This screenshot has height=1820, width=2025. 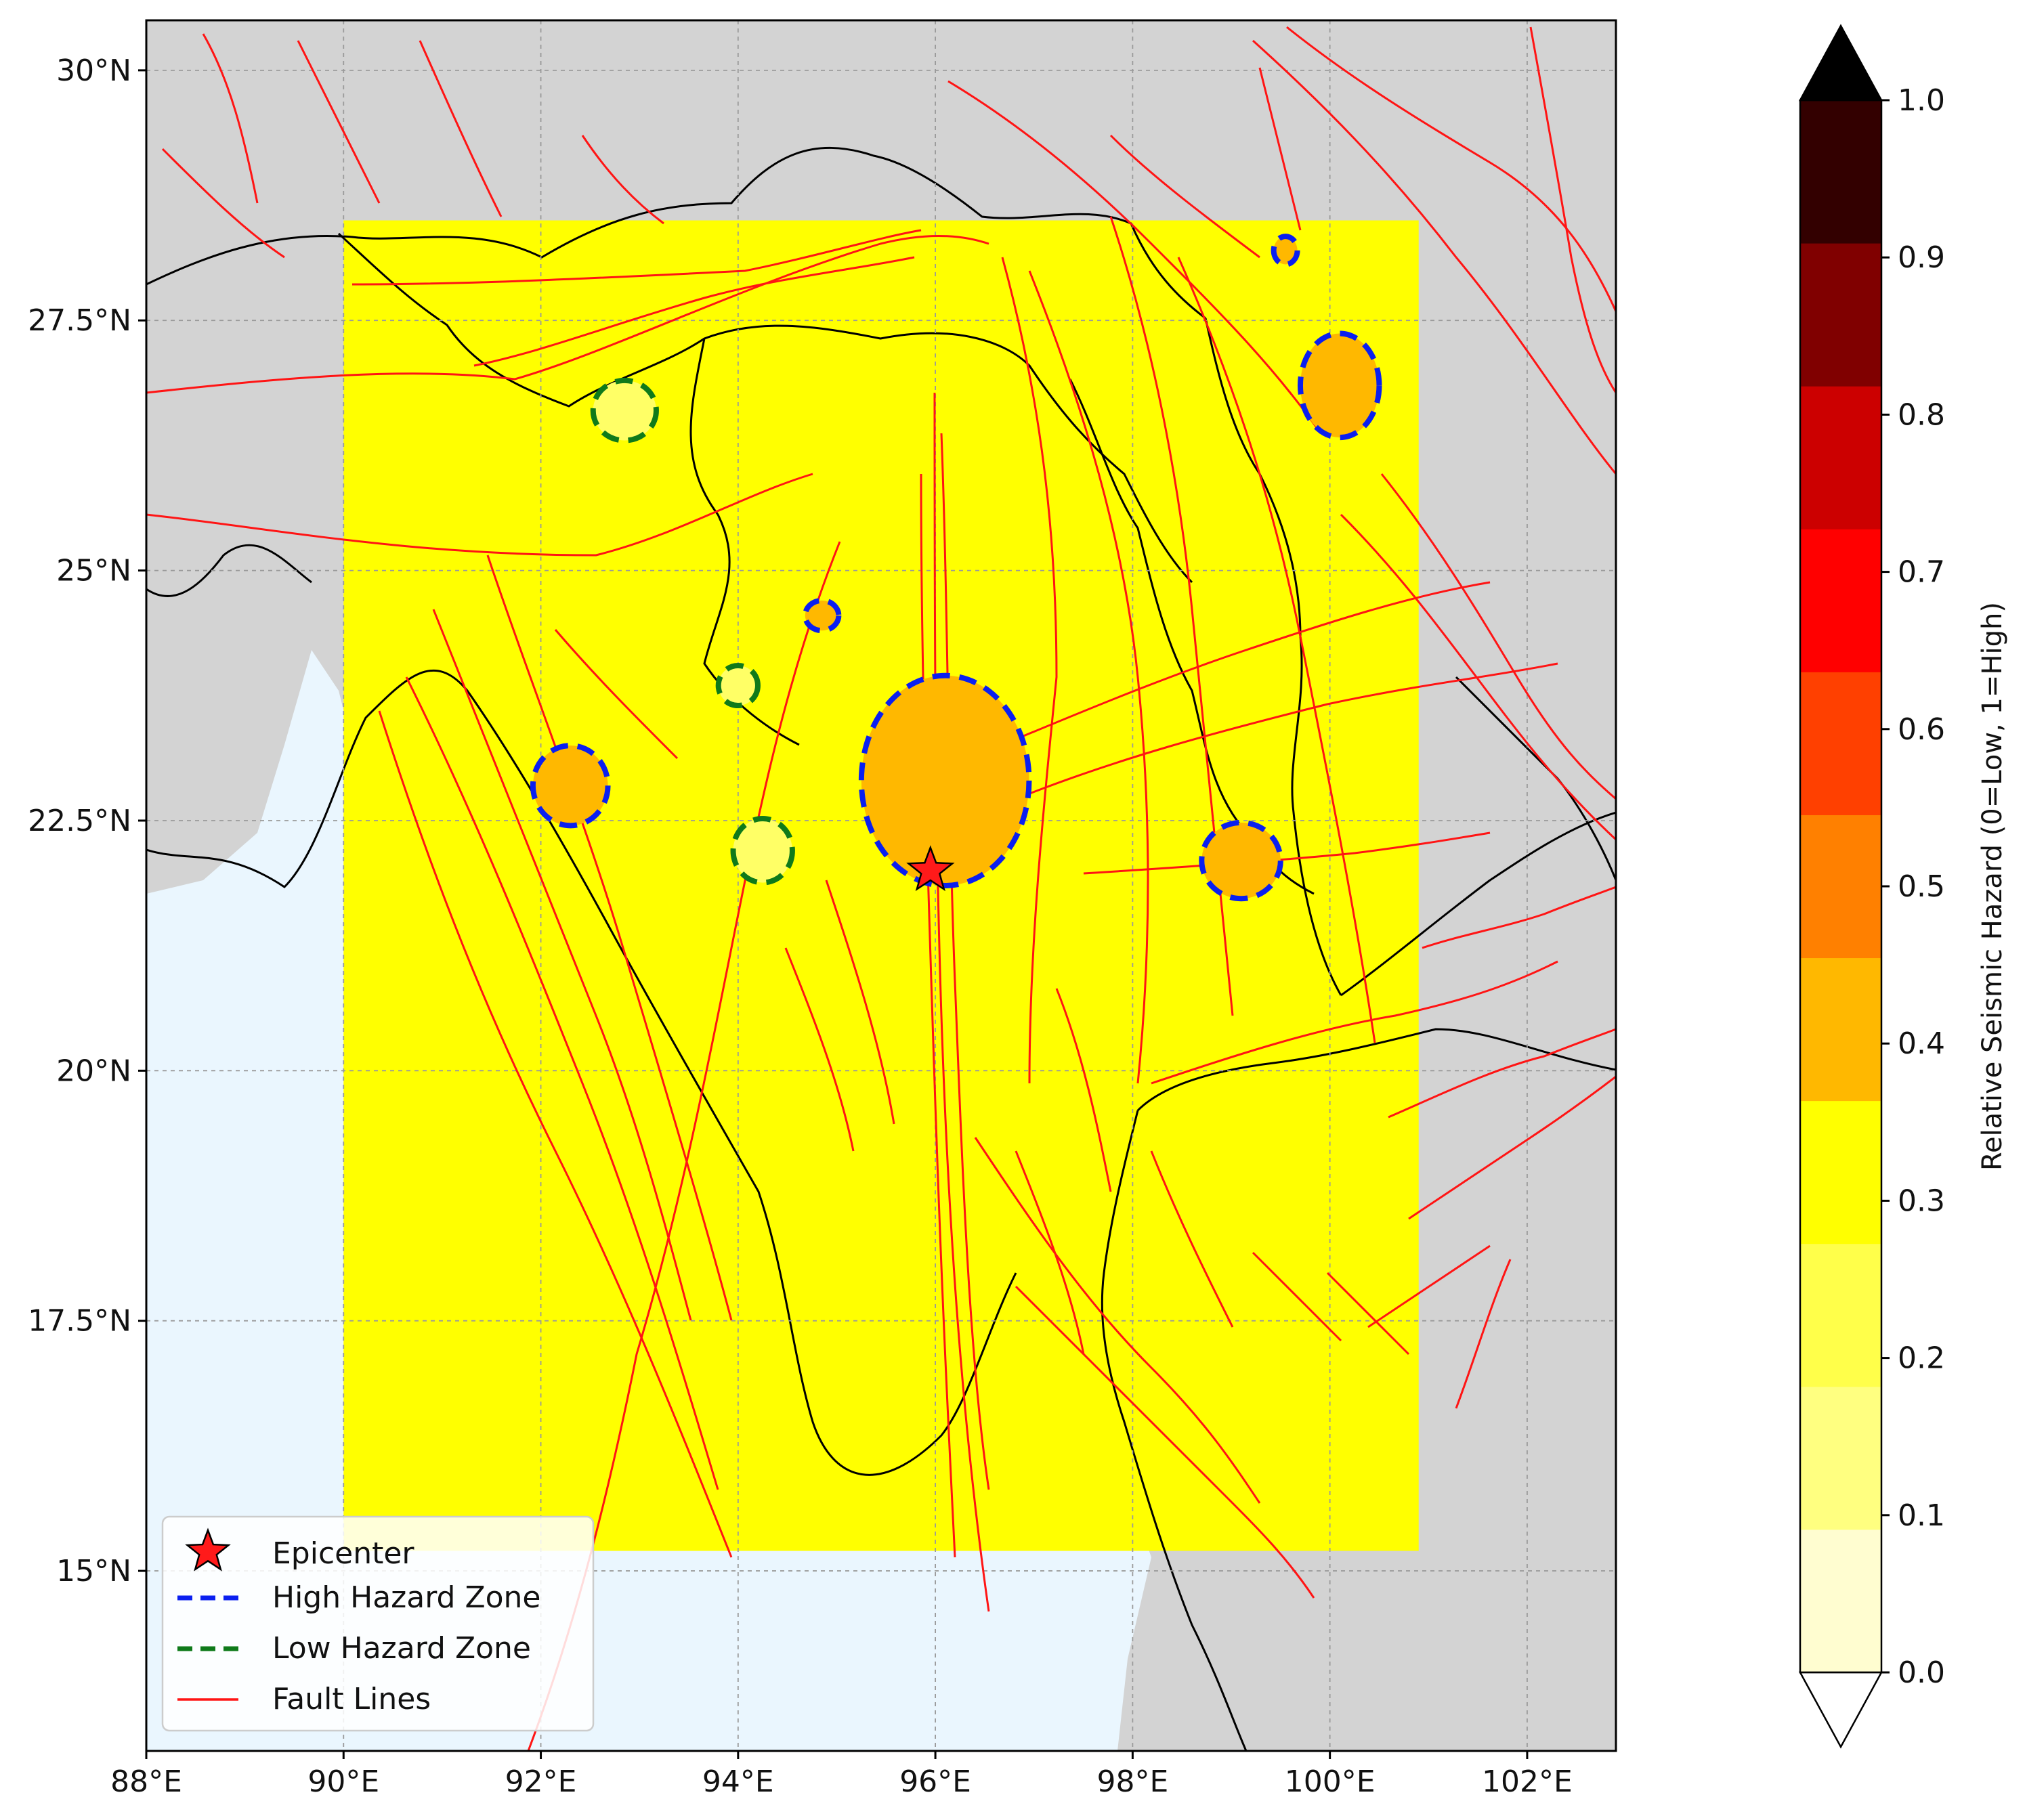 What do you see at coordinates (1840, 63) in the screenshot?
I see `colorbar-extend-max` at bounding box center [1840, 63].